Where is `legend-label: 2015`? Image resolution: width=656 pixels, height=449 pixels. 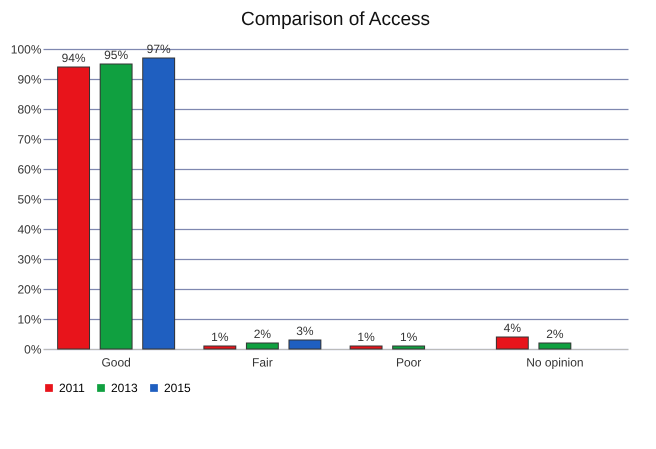
legend-label: 2015 is located at coordinates (178, 388).